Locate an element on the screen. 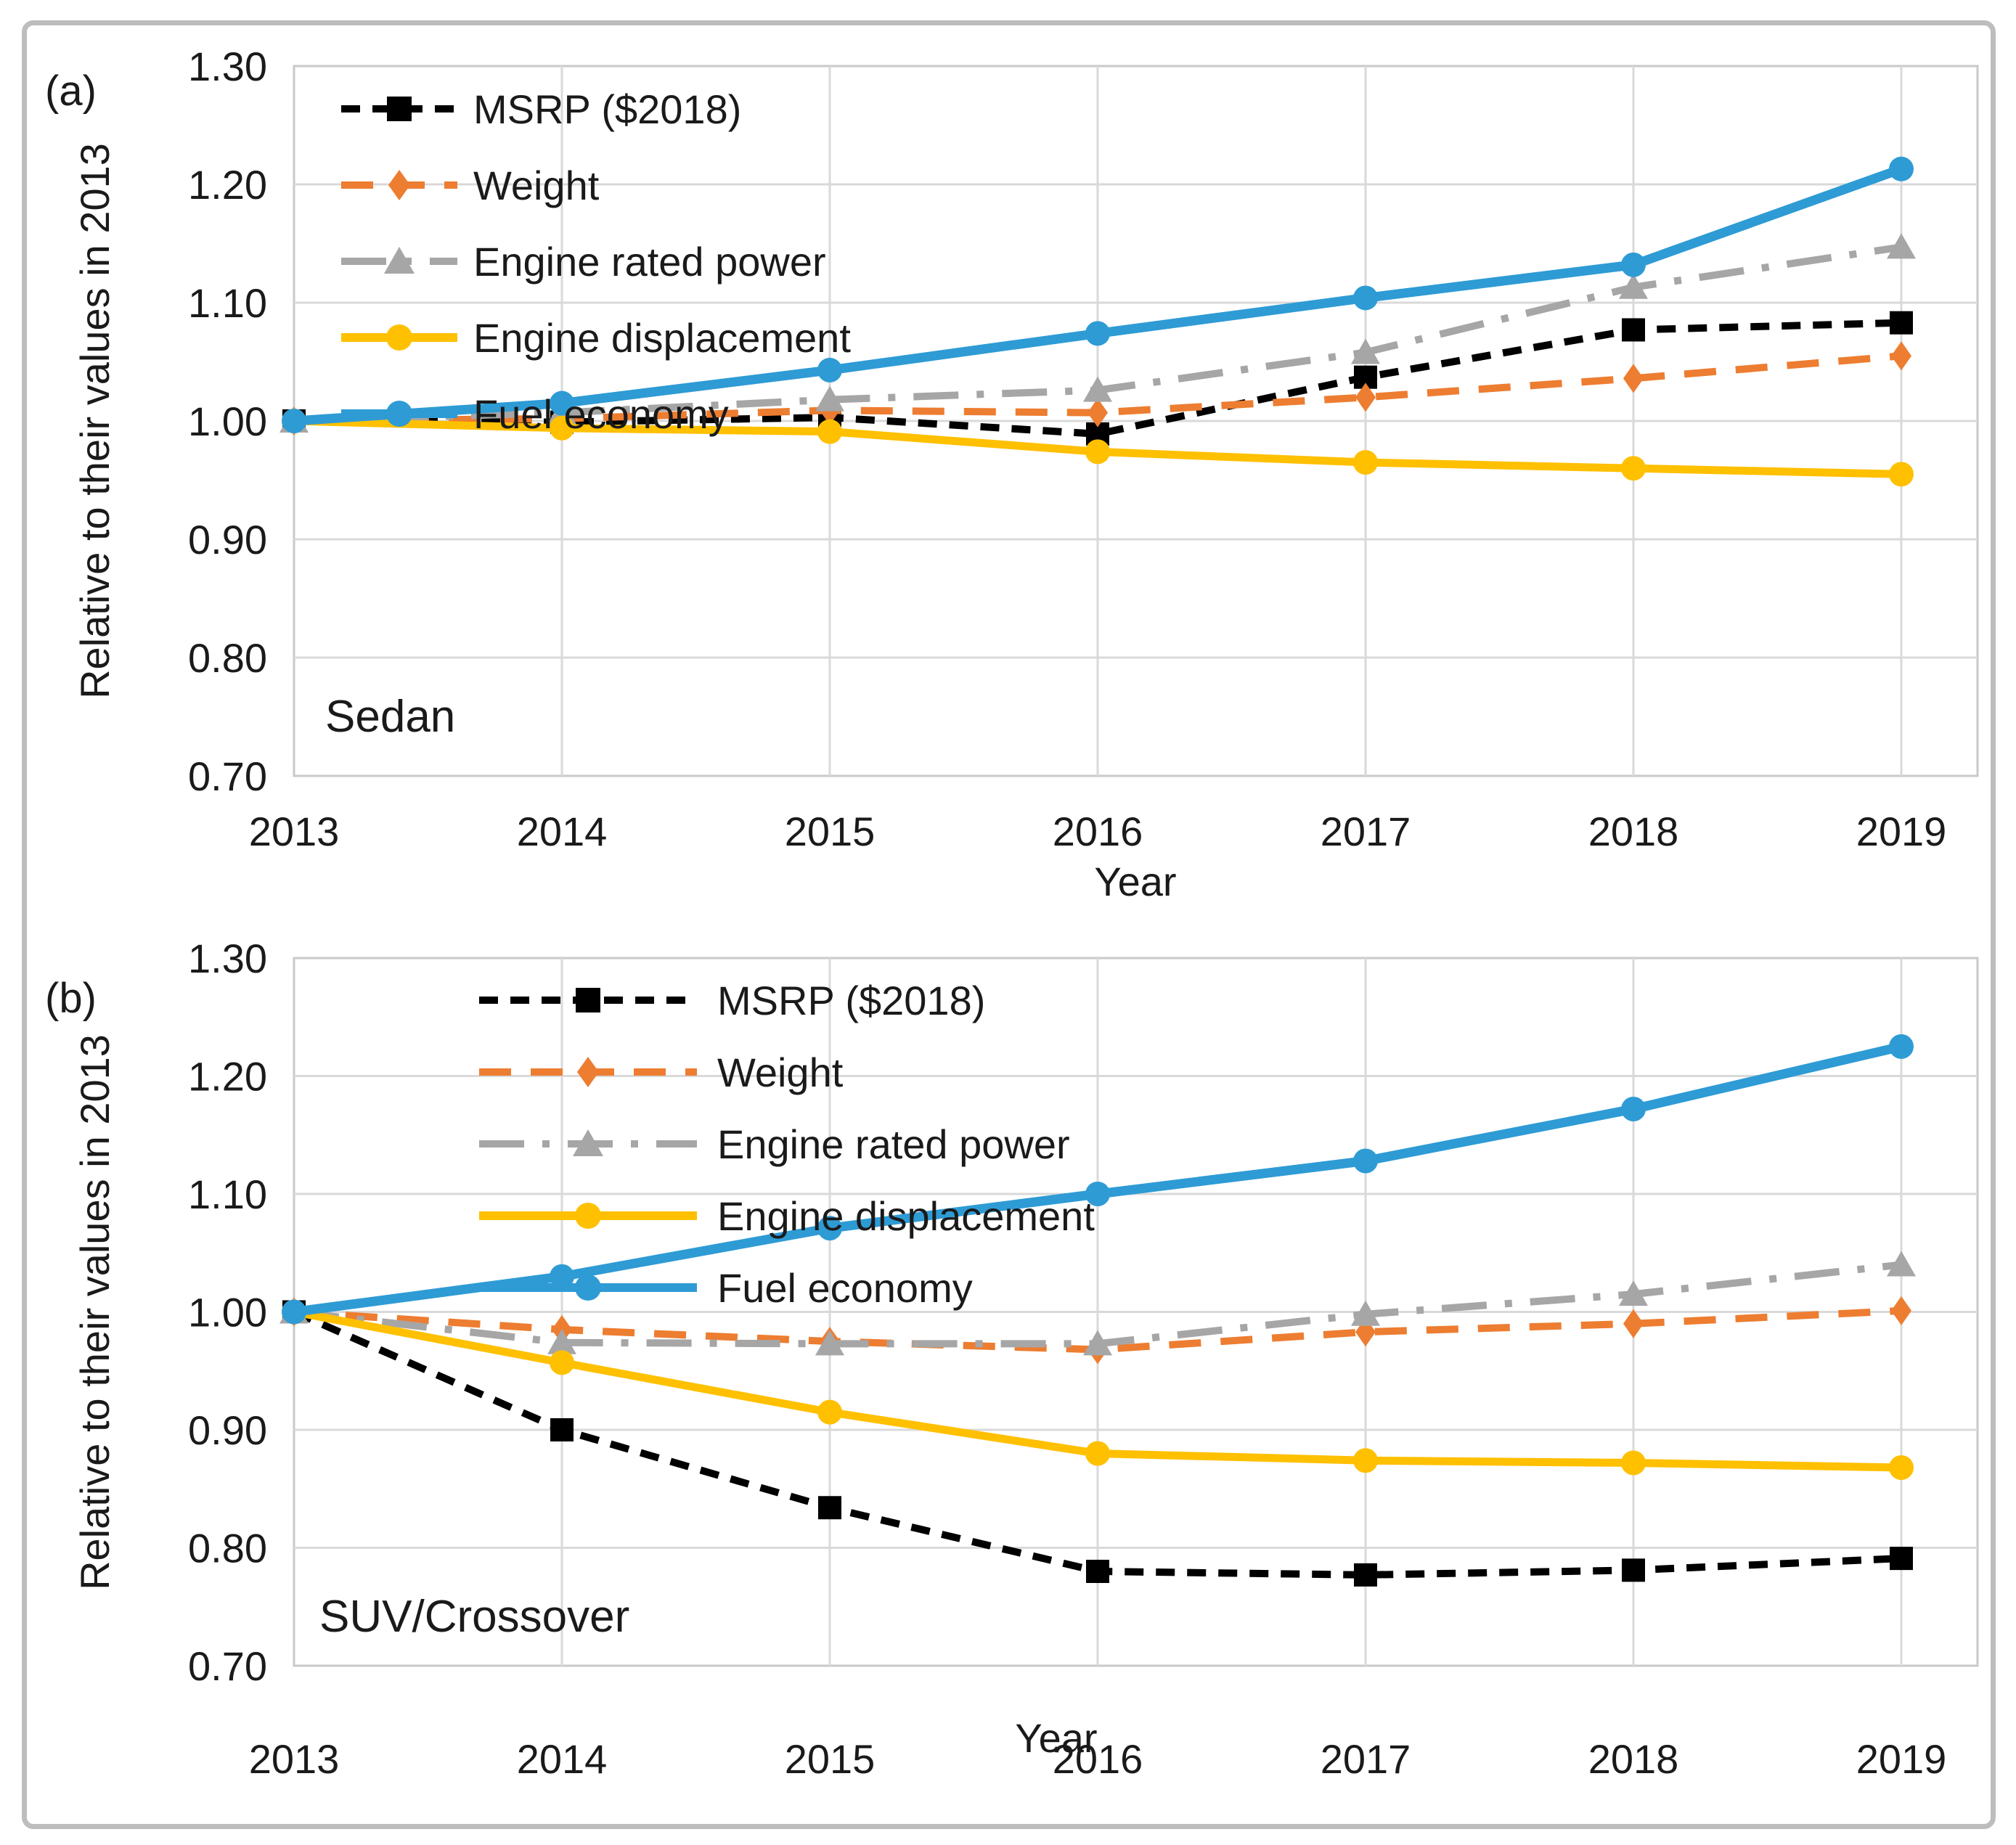 Image resolution: width=2016 pixels, height=1845 pixels. legend-label: Fuel economy is located at coordinates (601, 414).